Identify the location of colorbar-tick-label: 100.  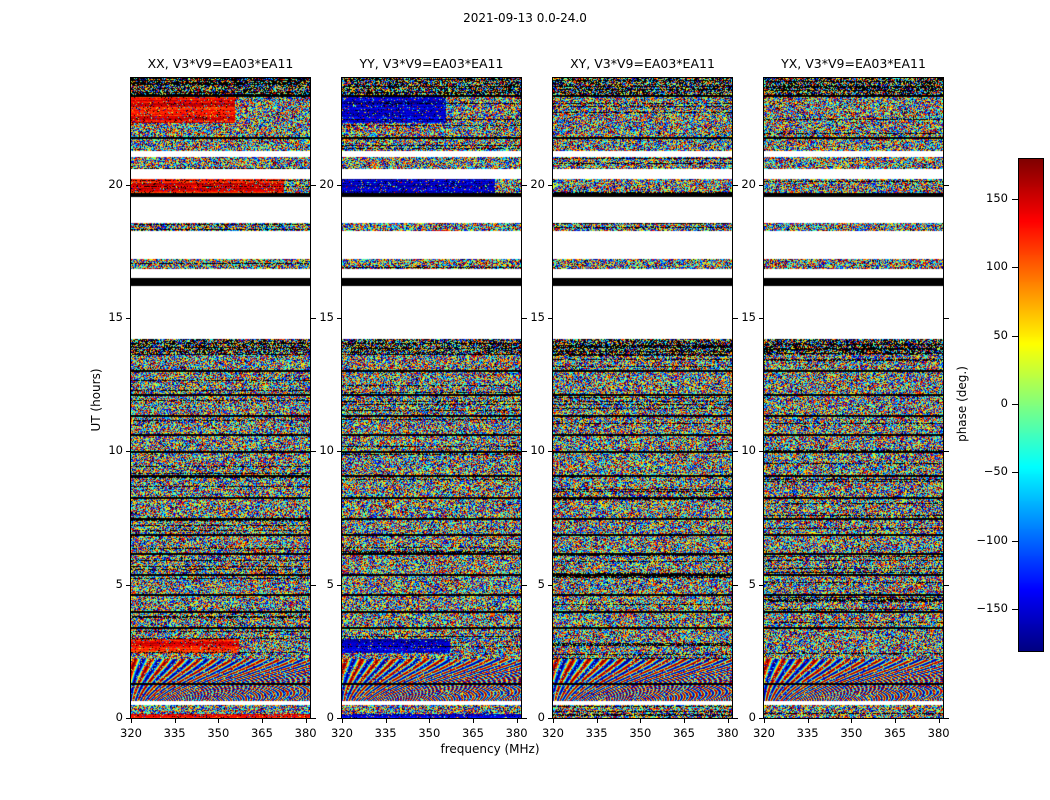
(997, 266).